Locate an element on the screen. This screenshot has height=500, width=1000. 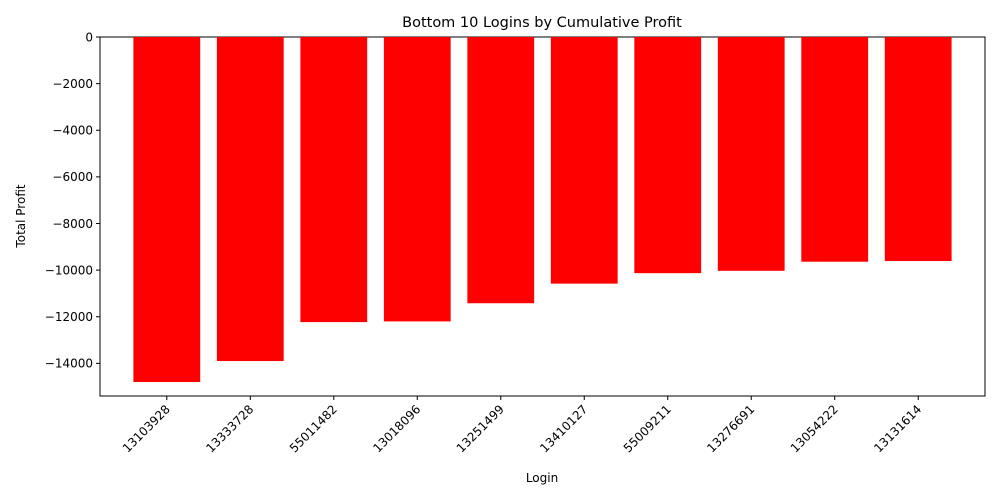
x-axis-label: Login is located at coordinates (542, 478).